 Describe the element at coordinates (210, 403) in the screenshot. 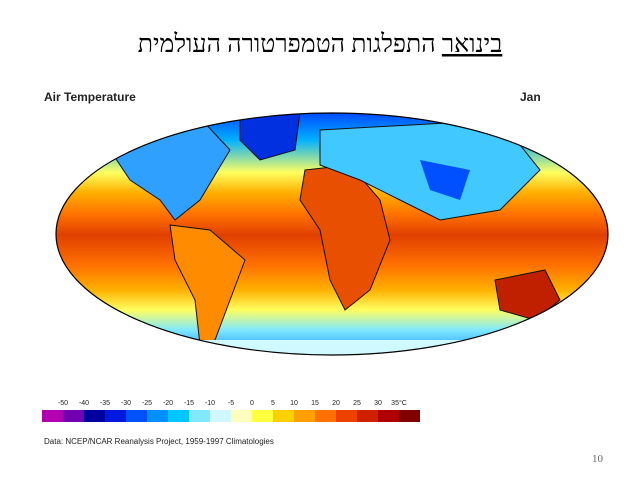

I see `legend-label: -10` at that location.